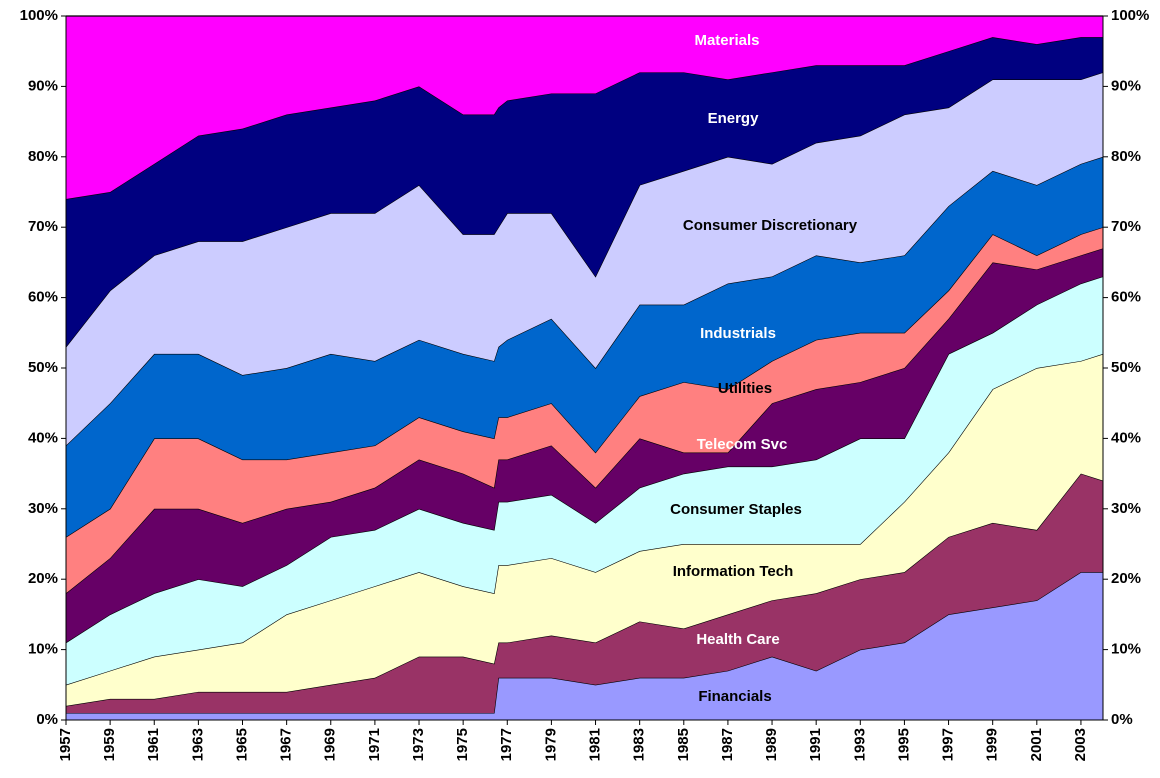 The image size is (1160, 778). I want to click on x-tick-label: 1977, so click(506, 744).